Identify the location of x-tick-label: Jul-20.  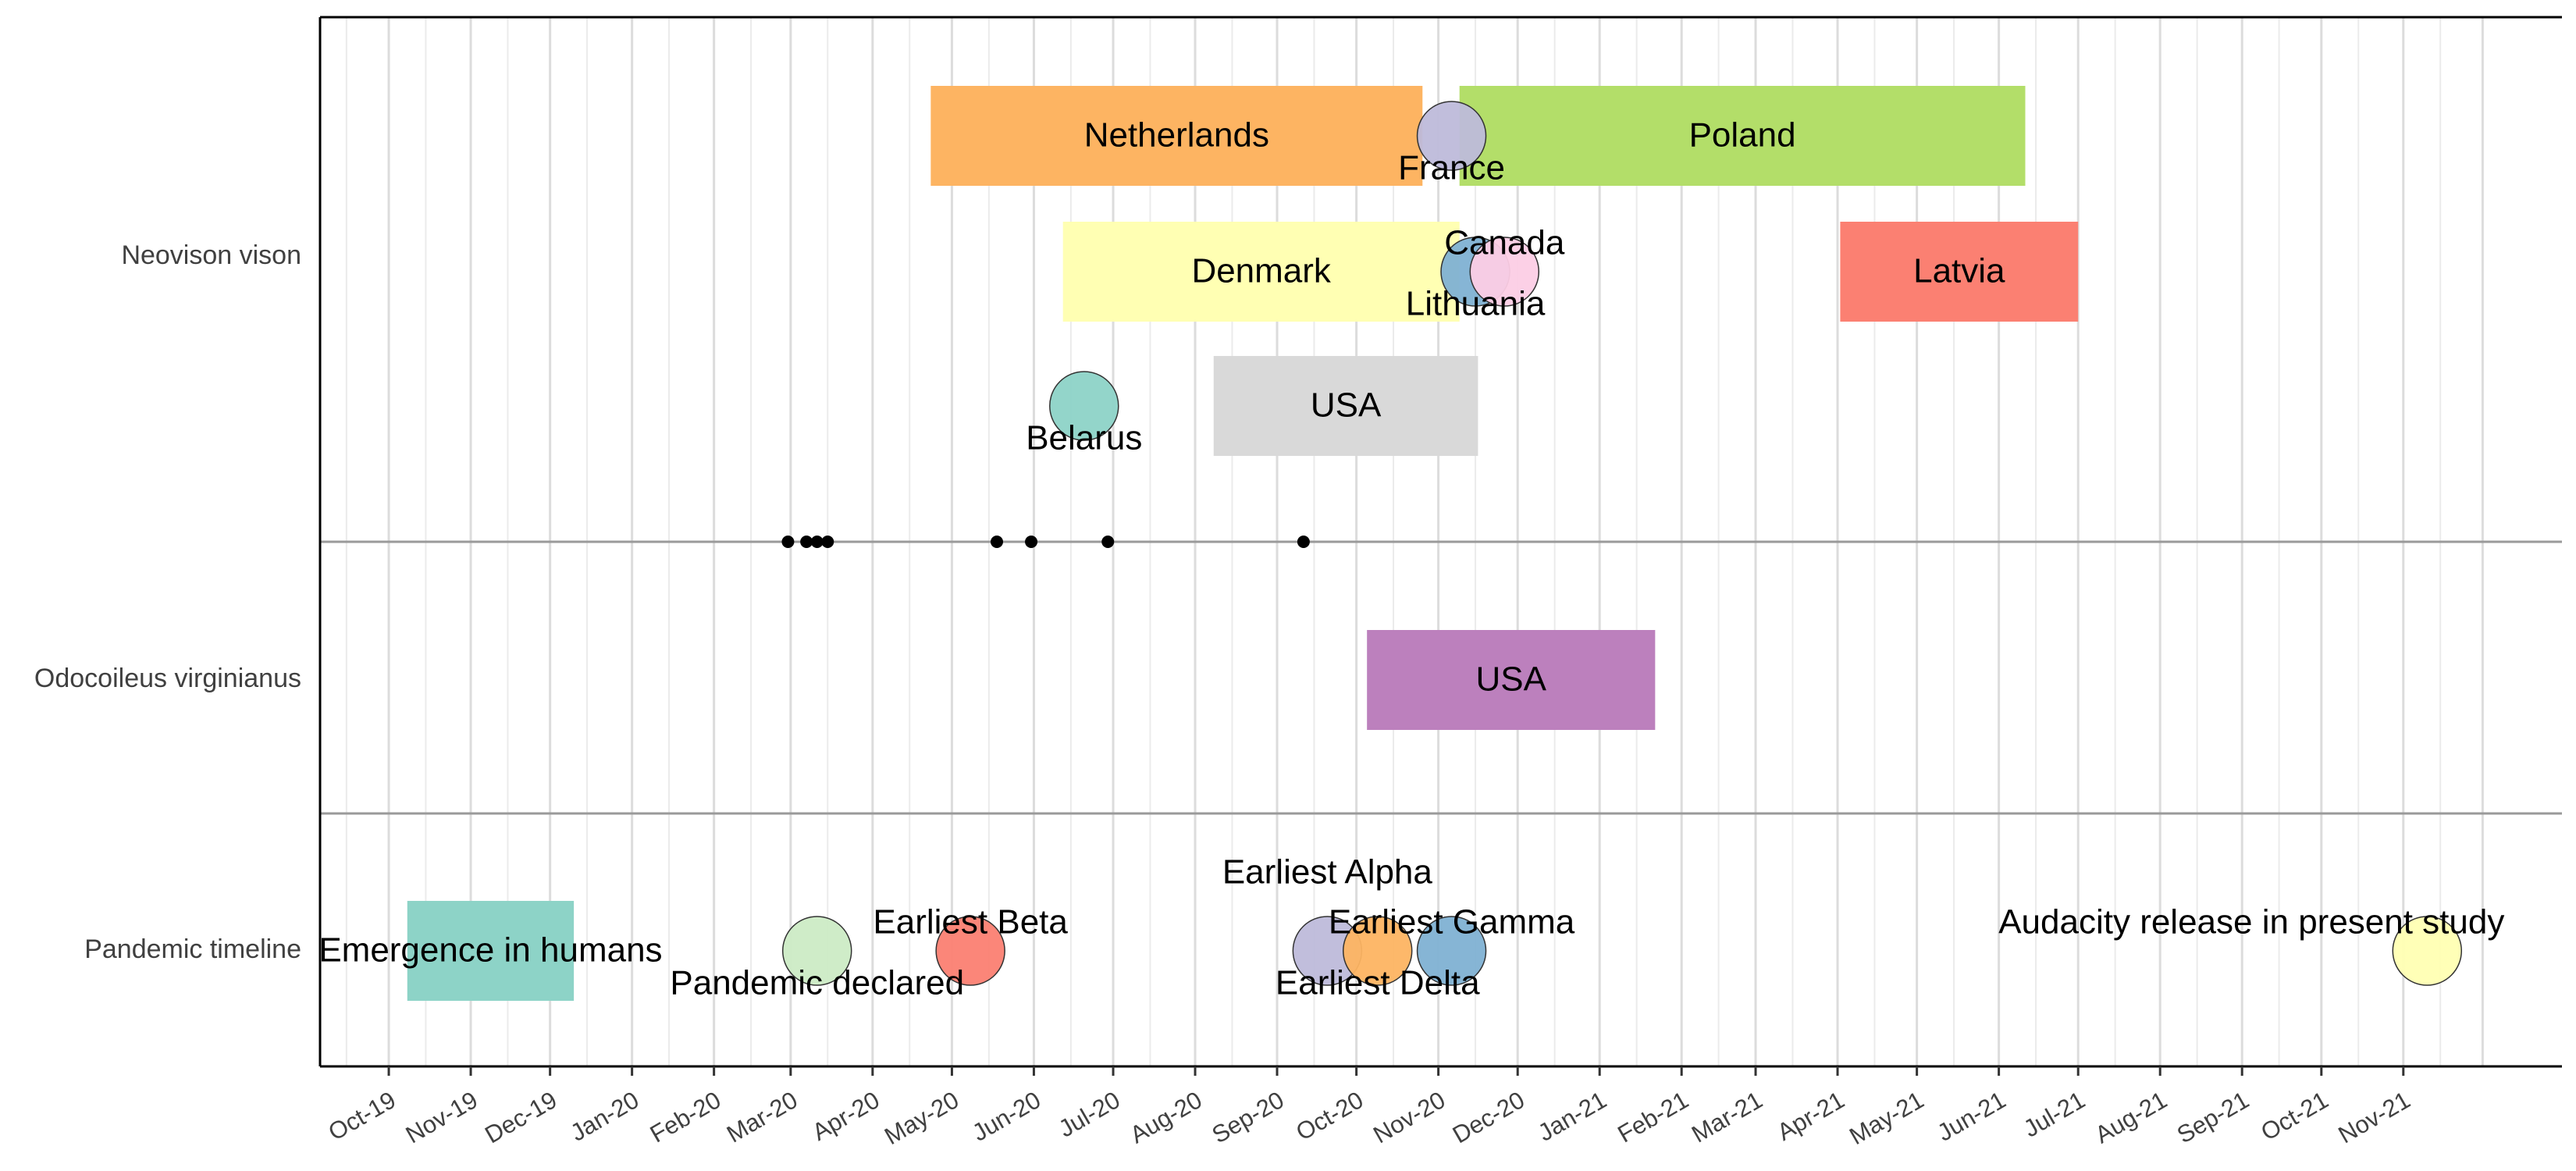
(1089, 1114).